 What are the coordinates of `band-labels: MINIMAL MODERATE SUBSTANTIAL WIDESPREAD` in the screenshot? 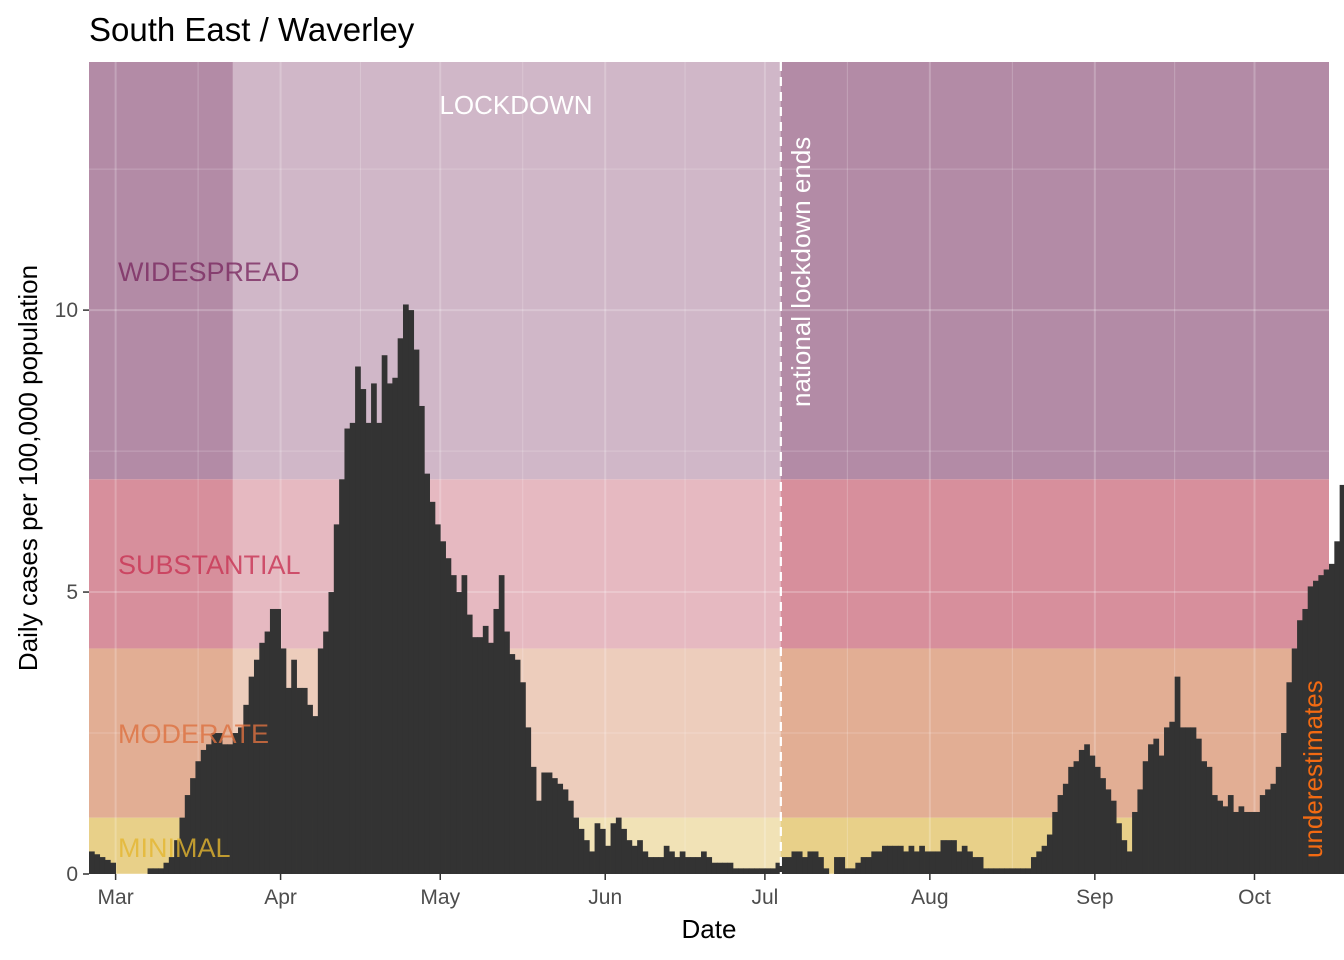 It's located at (209, 560).